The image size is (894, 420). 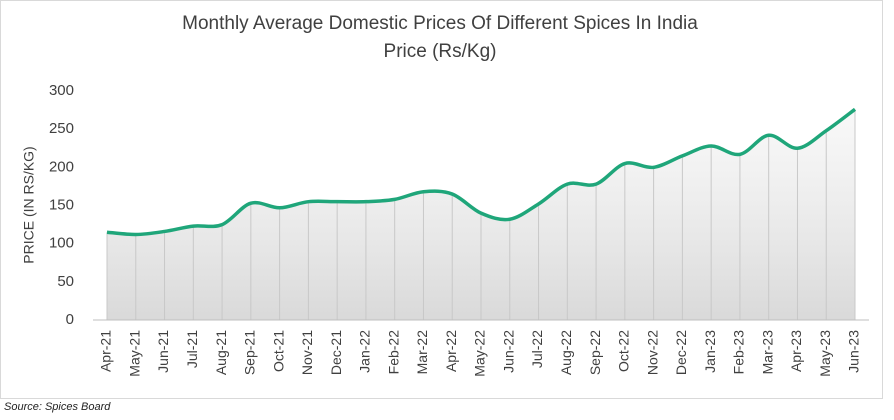 I want to click on x-tick-label: Dec-22, so click(x=681, y=352).